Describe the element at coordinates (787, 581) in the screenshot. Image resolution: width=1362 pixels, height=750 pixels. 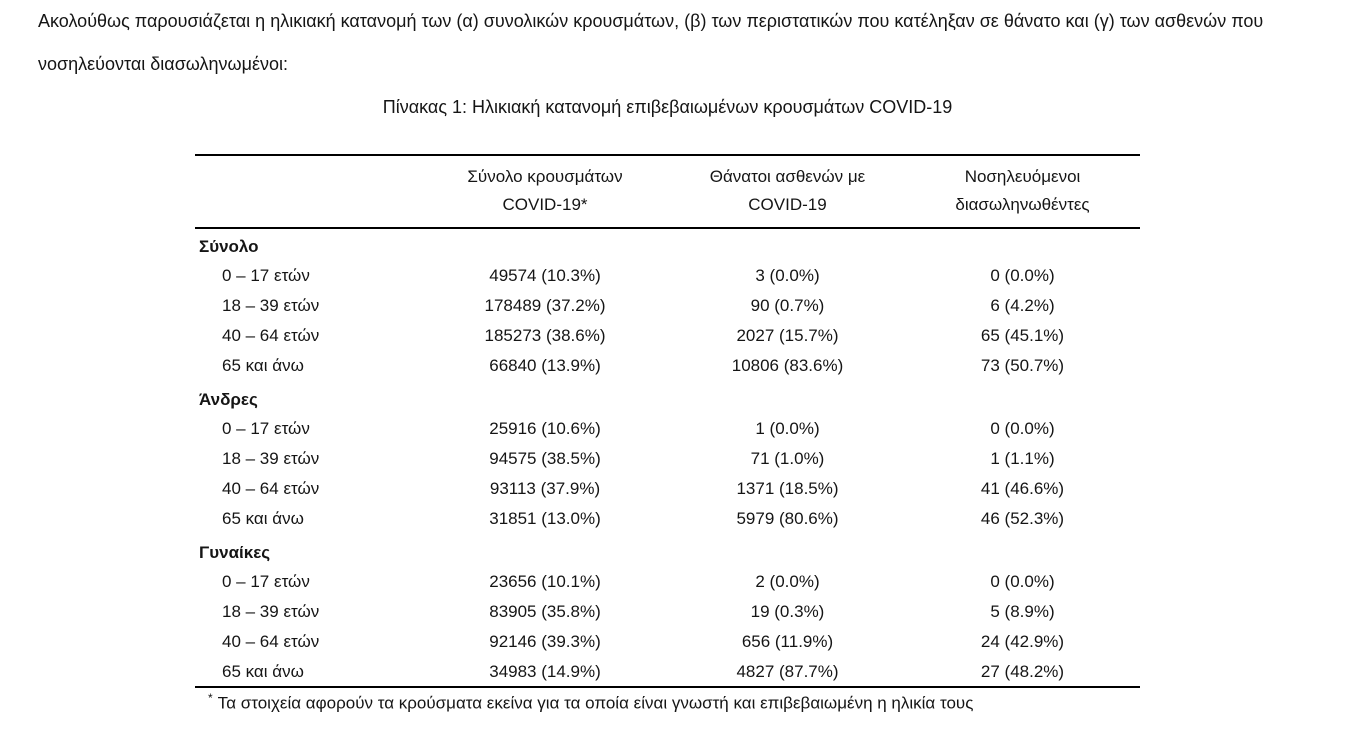
I see `deaths-cell: 2 (0.0%)` at that location.